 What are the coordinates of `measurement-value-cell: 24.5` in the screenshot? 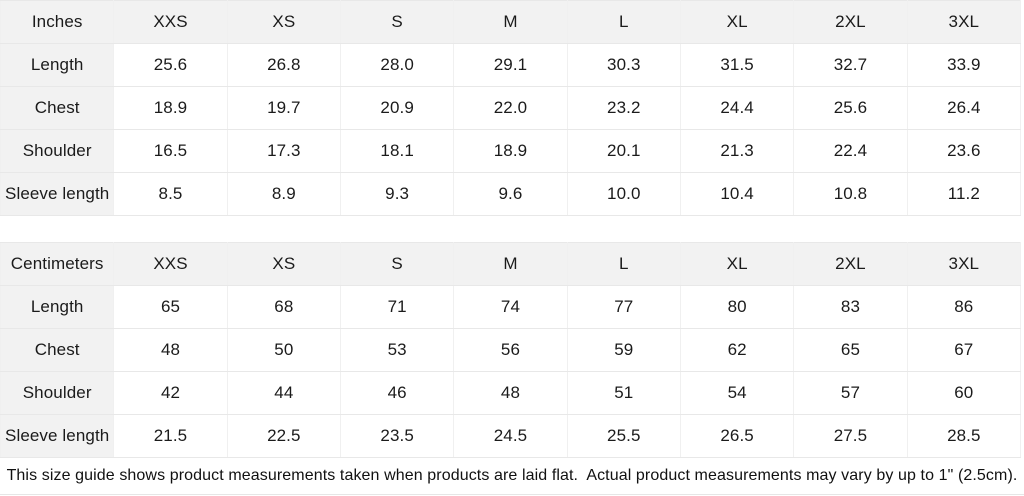 It's located at (510, 436).